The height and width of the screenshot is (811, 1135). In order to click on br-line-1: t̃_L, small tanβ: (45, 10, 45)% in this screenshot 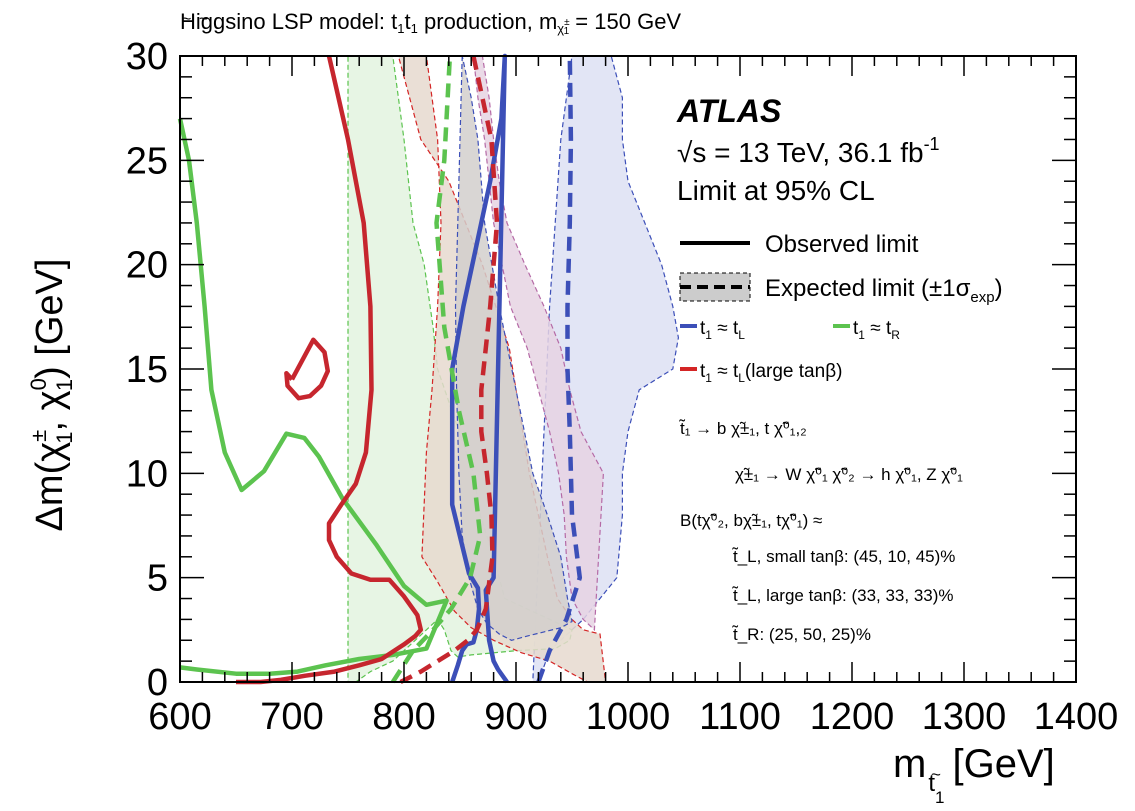, I will do `click(843, 556)`.